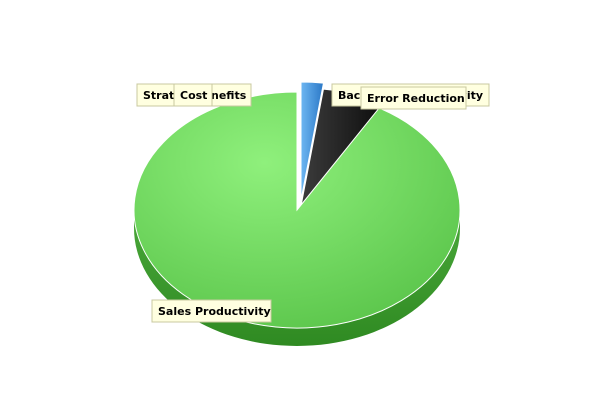 Image resolution: width=600 pixels, height=400 pixels. I want to click on label-error-reduction: Error Reduction, so click(413, 98).